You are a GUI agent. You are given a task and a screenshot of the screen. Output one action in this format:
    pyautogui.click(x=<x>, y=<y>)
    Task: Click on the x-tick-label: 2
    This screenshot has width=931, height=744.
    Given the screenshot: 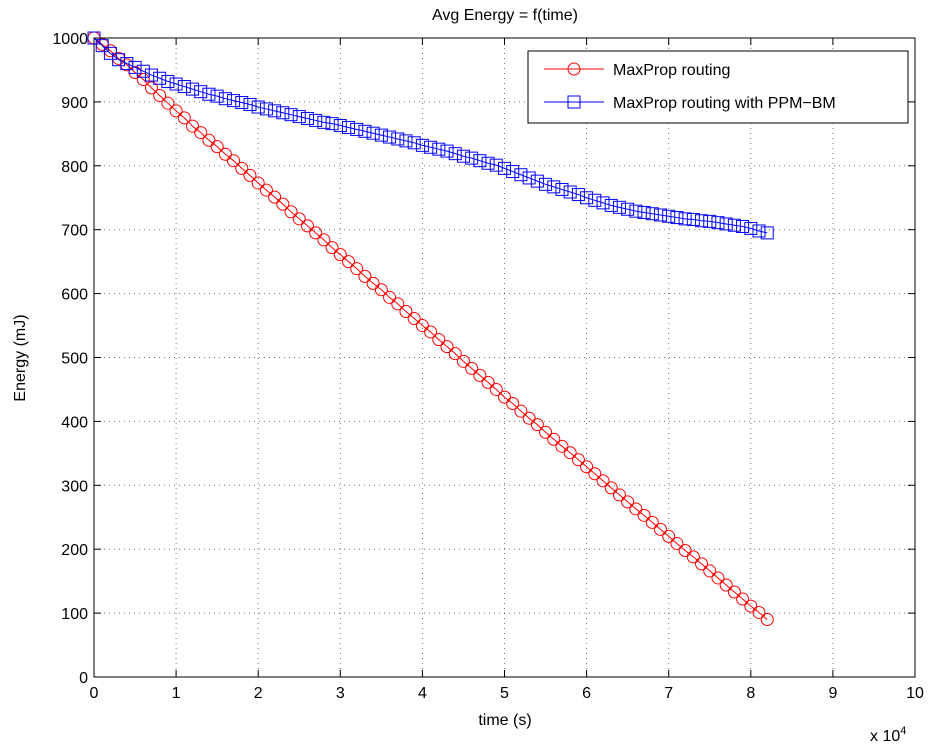 What is the action you would take?
    pyautogui.click(x=258, y=693)
    